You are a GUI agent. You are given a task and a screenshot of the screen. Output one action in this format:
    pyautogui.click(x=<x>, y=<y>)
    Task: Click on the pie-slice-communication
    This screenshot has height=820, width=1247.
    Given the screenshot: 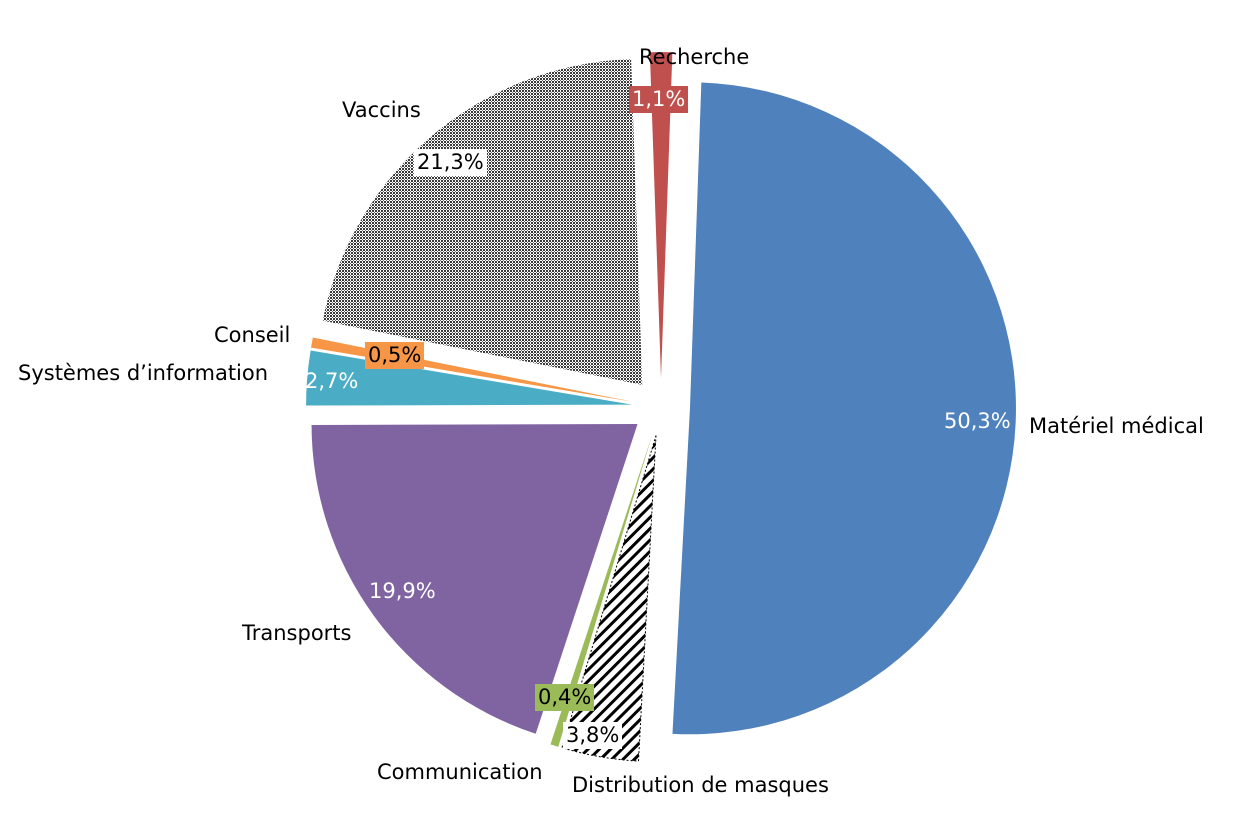 What is the action you would take?
    pyautogui.click(x=601, y=590)
    